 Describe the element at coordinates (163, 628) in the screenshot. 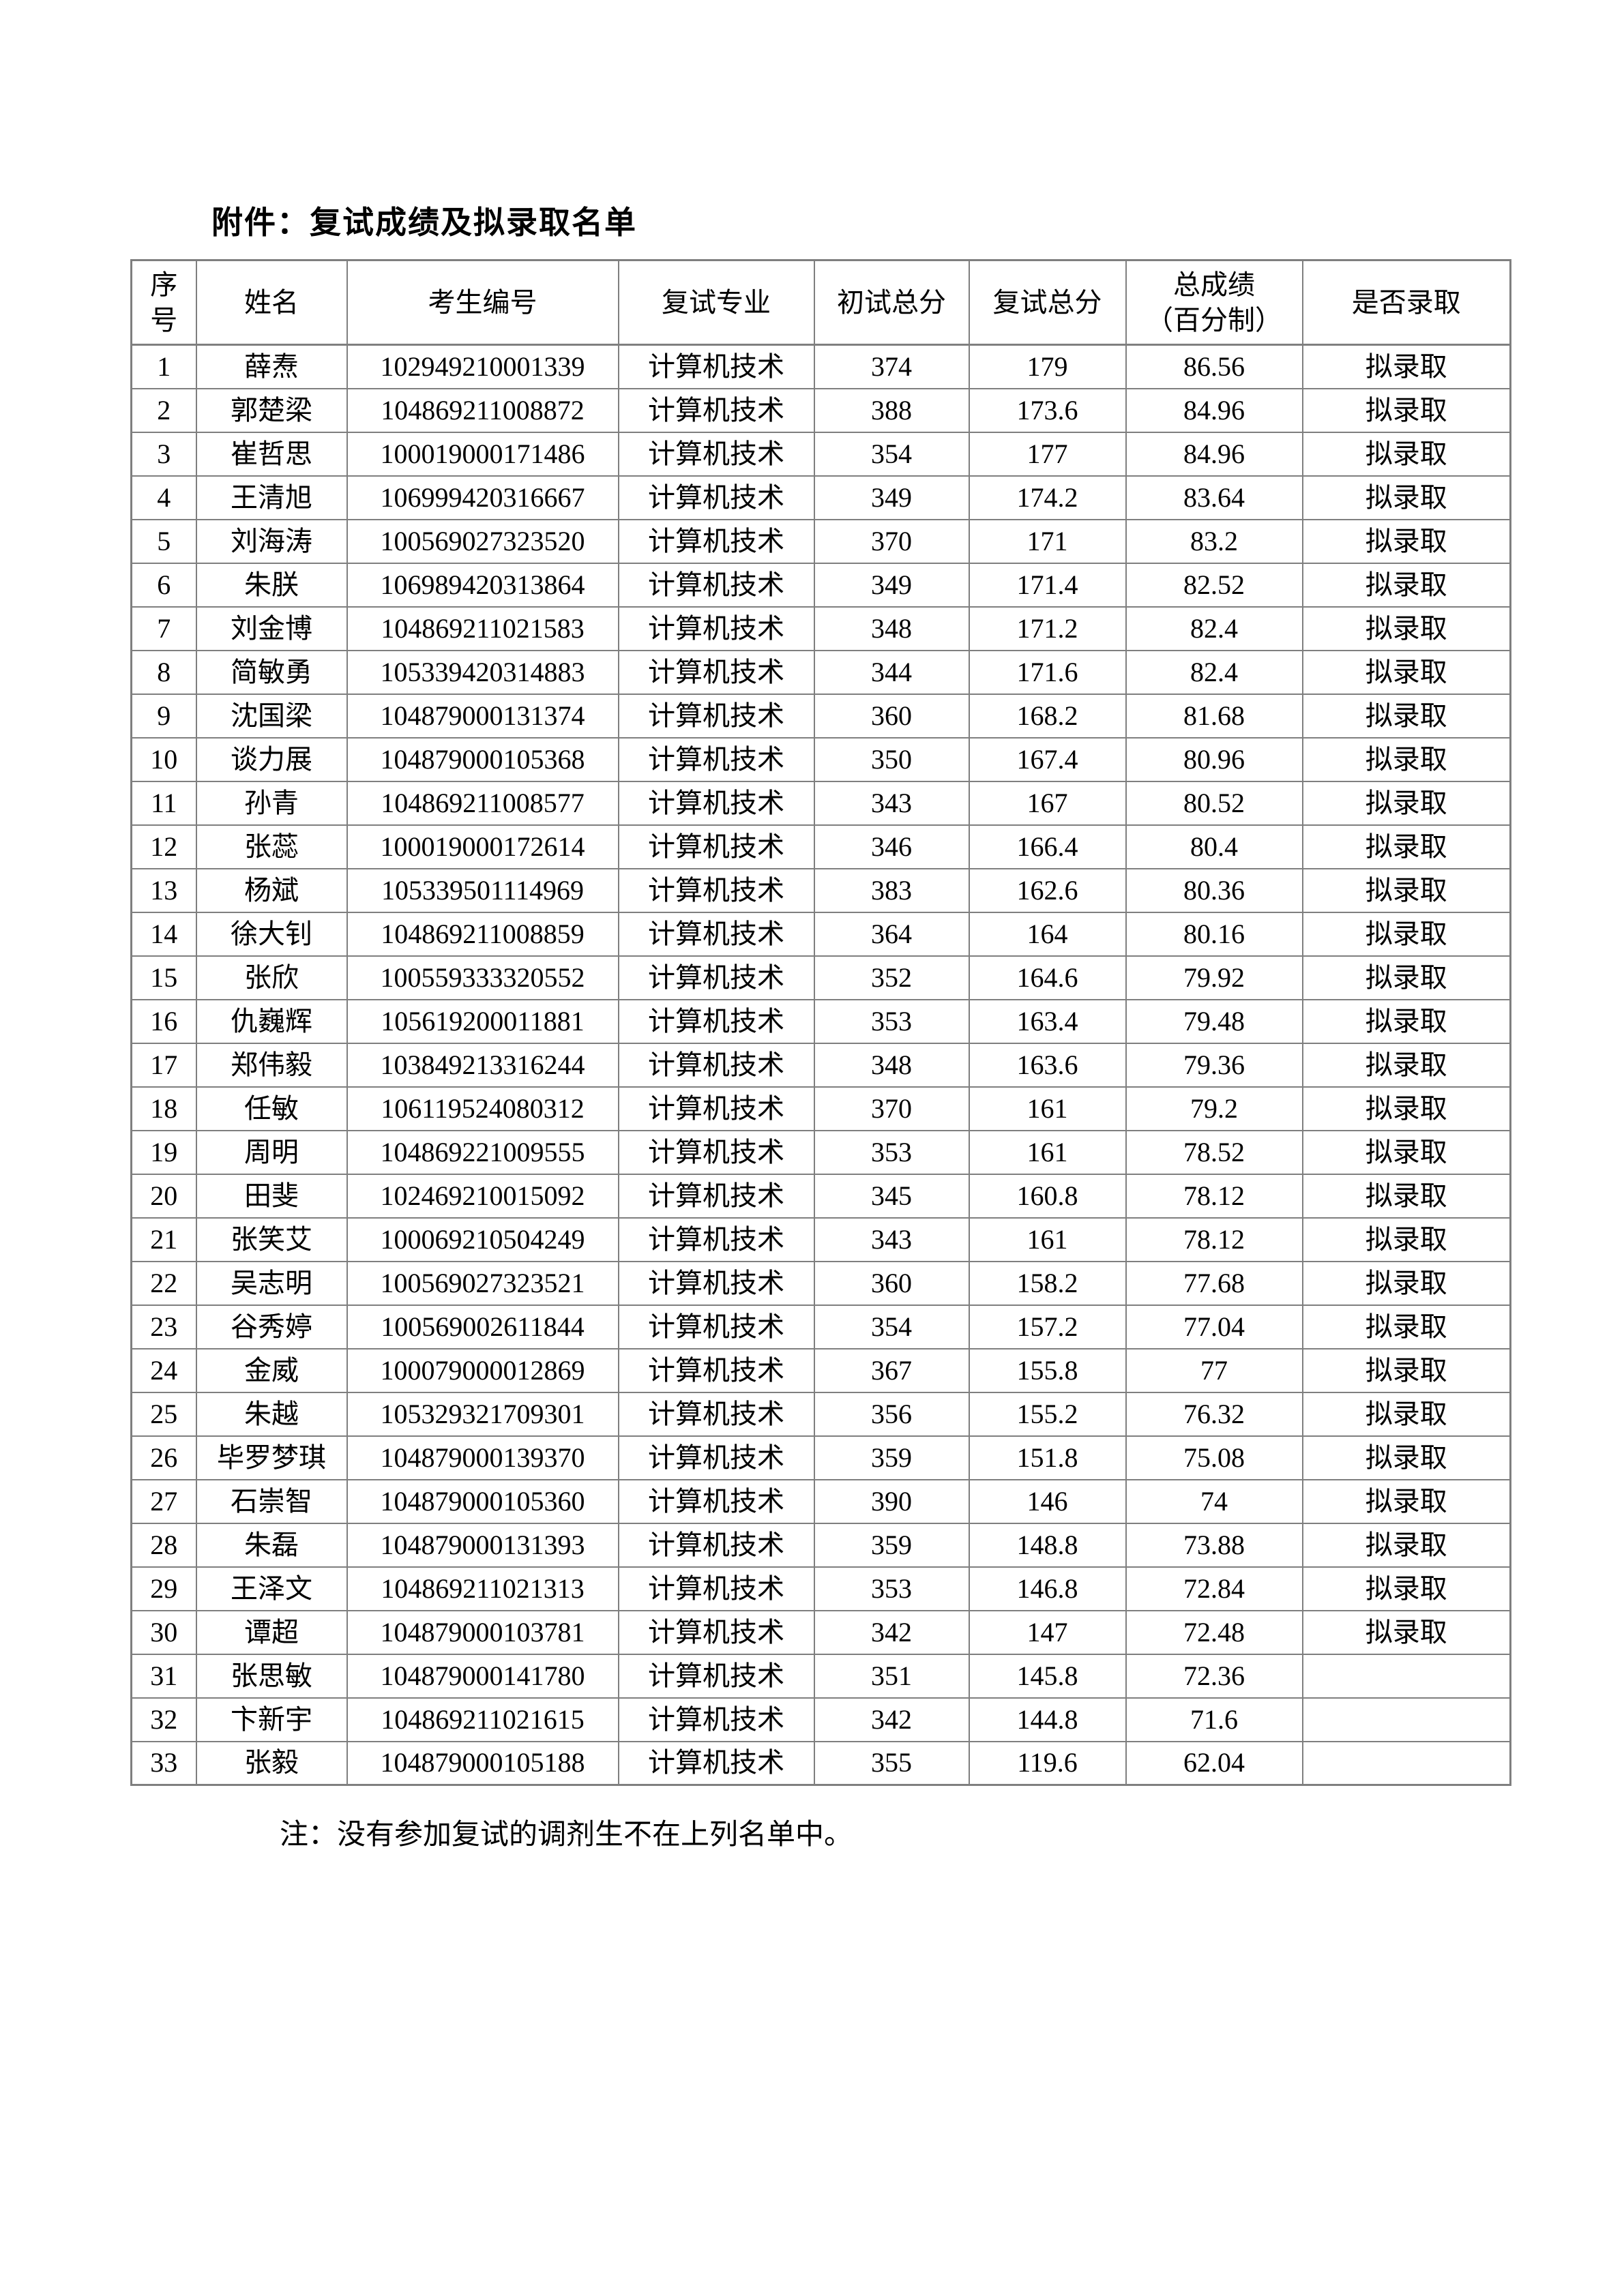

I see `cell-no: 7` at that location.